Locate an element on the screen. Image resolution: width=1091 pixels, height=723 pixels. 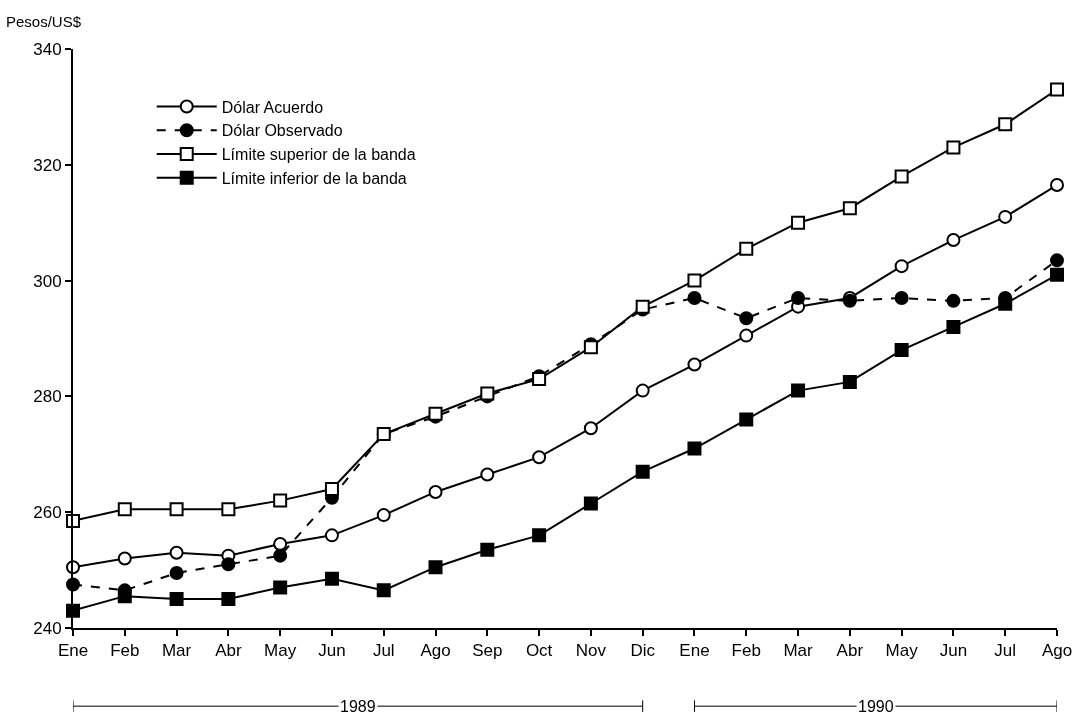
text: 1990 is located at coordinates (876, 706).